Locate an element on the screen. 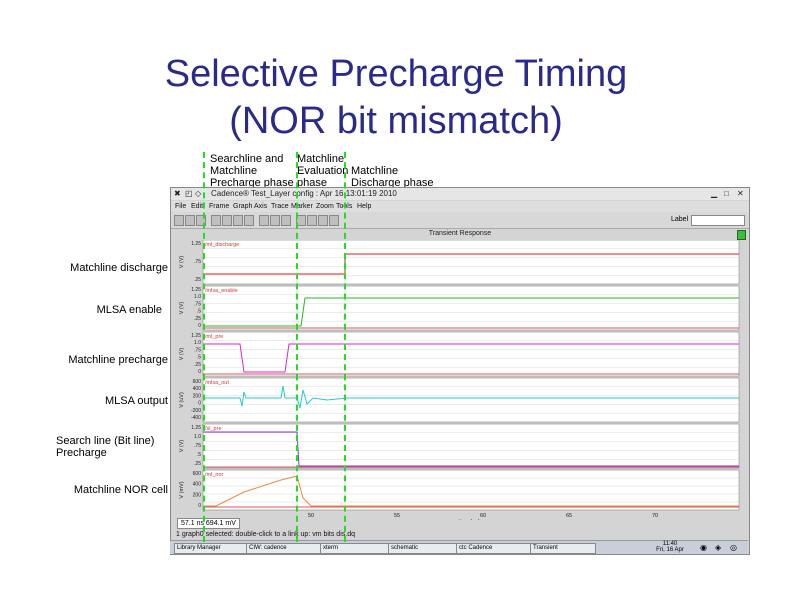 The image size is (792, 612). panel-tag: /ml_nor is located at coordinates (214, 475).